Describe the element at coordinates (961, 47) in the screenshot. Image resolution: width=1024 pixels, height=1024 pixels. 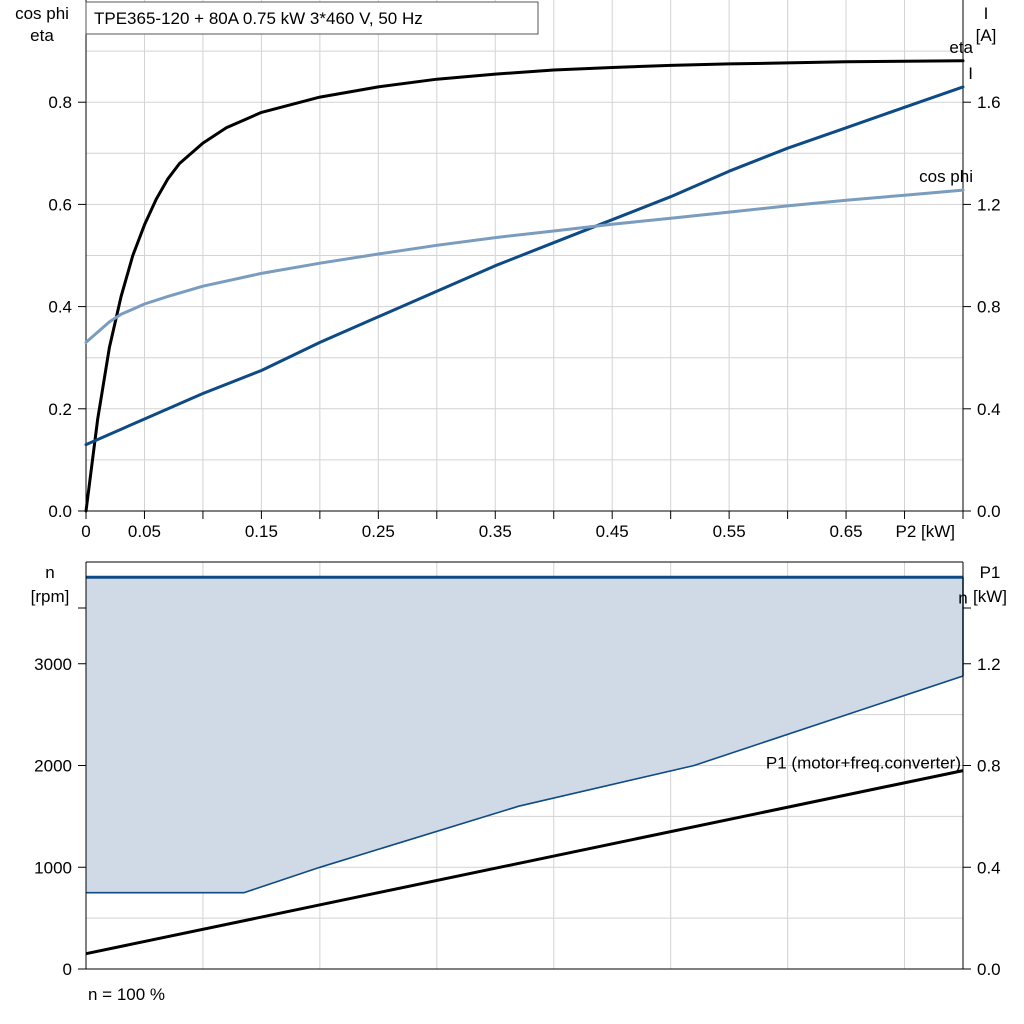
I see `series-label-eta: eta` at that location.